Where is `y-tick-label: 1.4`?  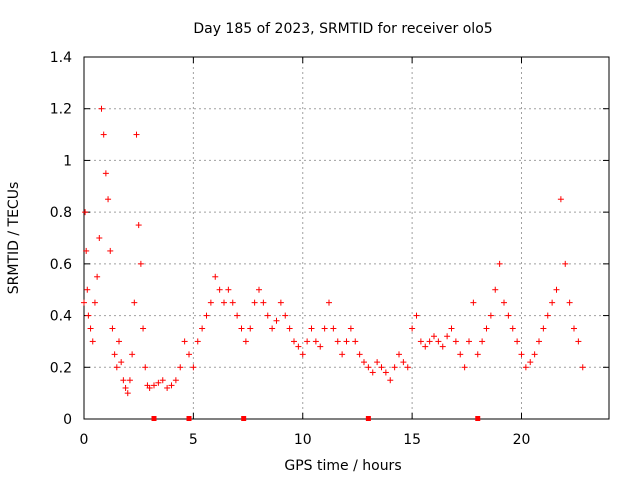
y-tick-label: 1.4 is located at coordinates (61, 58).